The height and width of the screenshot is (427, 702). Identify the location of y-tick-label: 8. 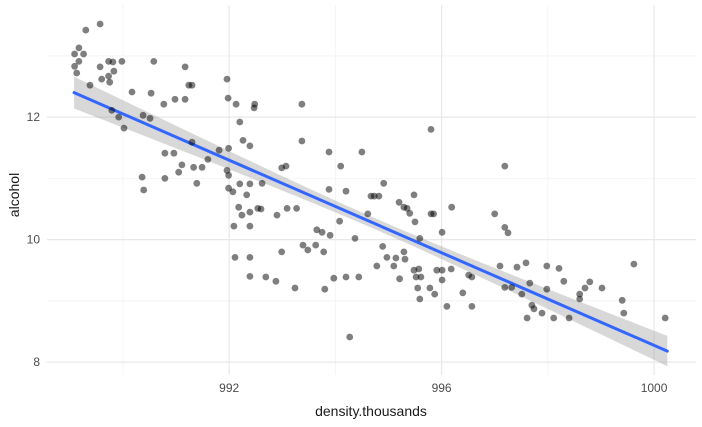
(36, 362).